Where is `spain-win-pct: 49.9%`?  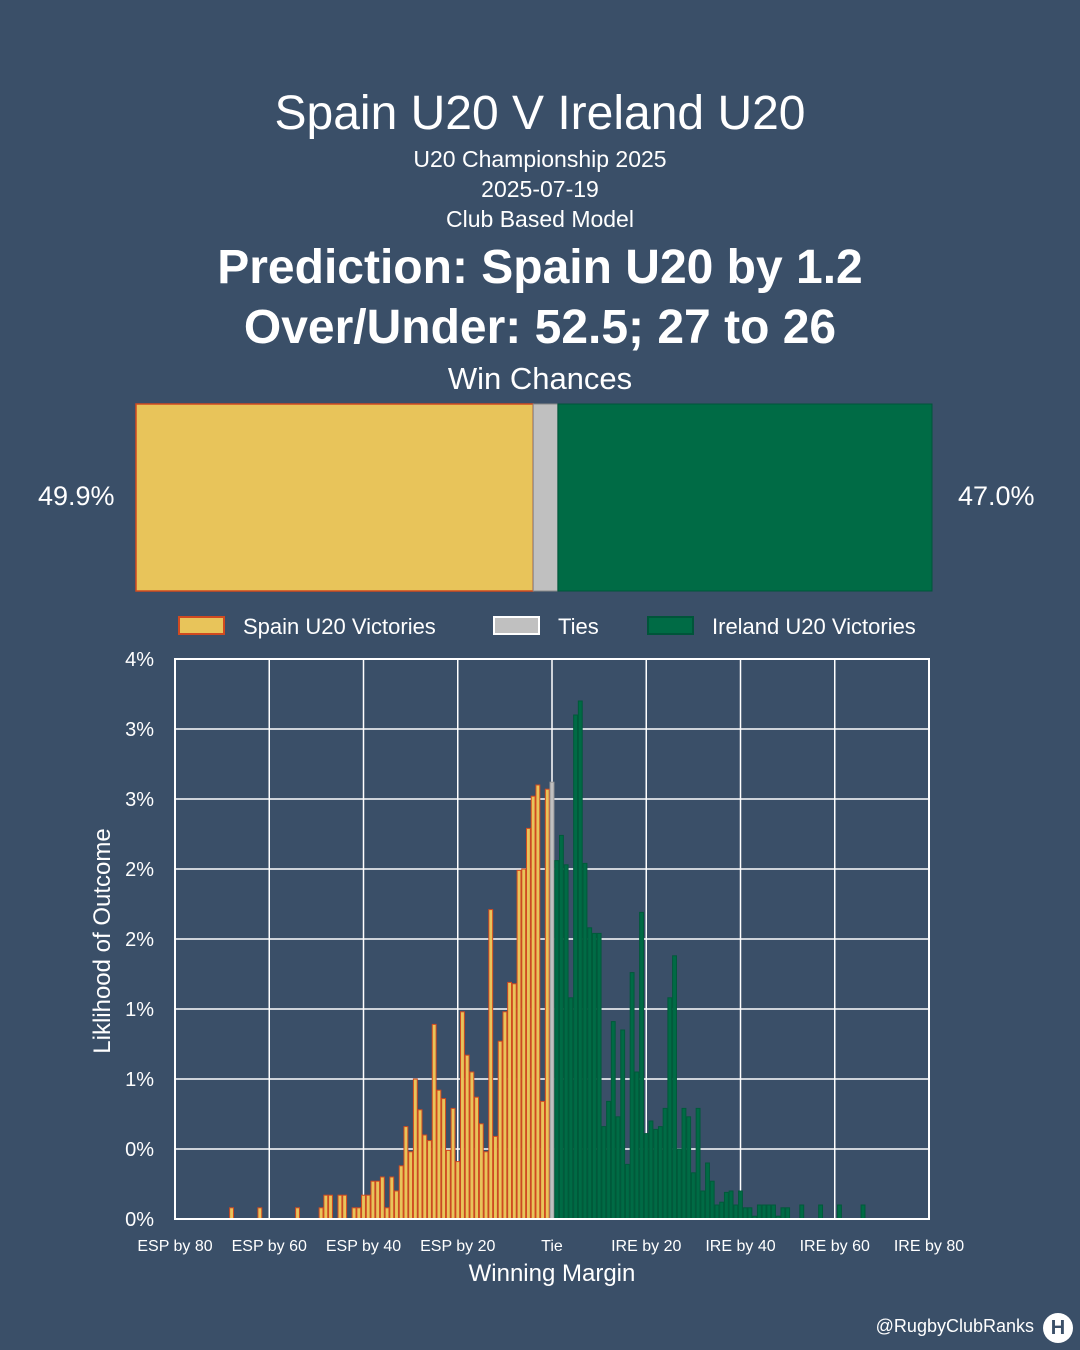 spain-win-pct: 49.9% is located at coordinates (76, 496).